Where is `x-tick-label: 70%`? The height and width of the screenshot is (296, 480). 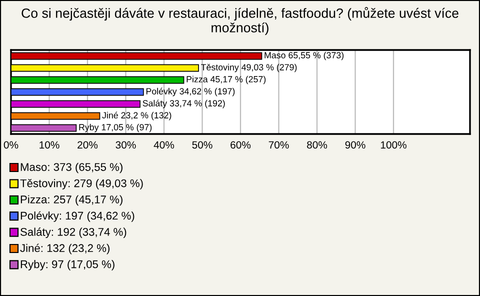
x-tick-label: 70% is located at coordinates (278, 145).